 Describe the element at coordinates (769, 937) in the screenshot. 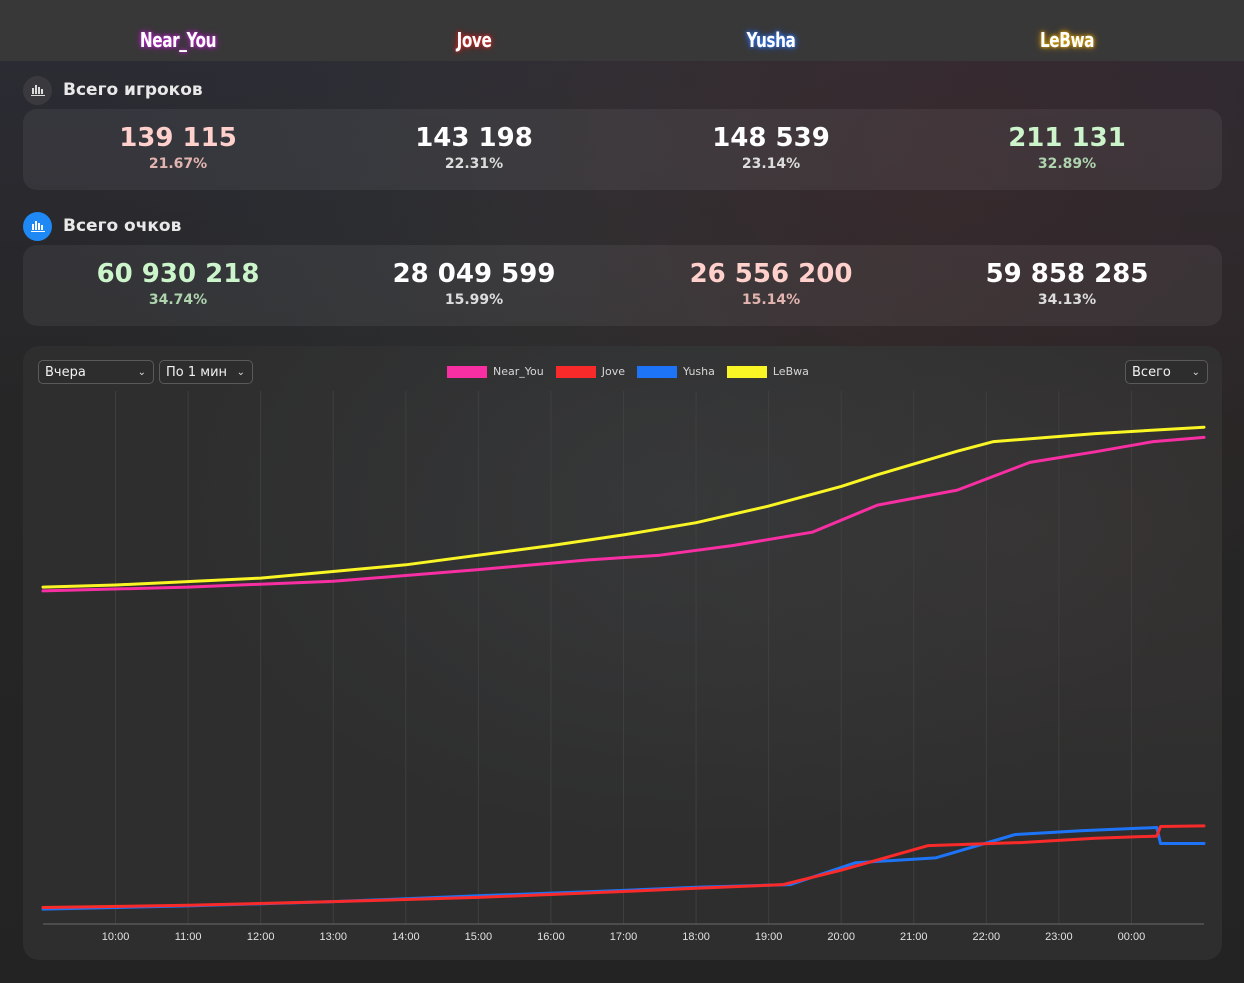

I see `x-tick-label: 19:00` at that location.